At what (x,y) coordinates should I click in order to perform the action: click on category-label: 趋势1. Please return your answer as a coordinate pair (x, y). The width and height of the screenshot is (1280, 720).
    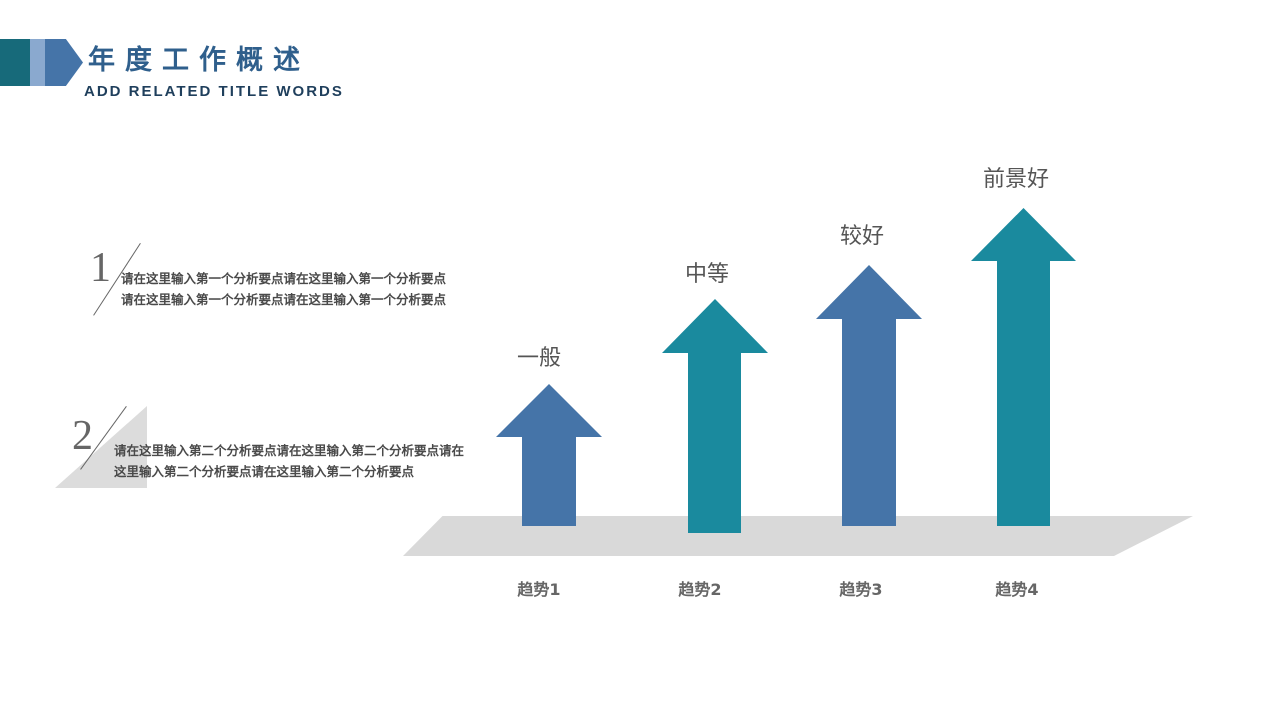
    Looking at the image, I should click on (539, 589).